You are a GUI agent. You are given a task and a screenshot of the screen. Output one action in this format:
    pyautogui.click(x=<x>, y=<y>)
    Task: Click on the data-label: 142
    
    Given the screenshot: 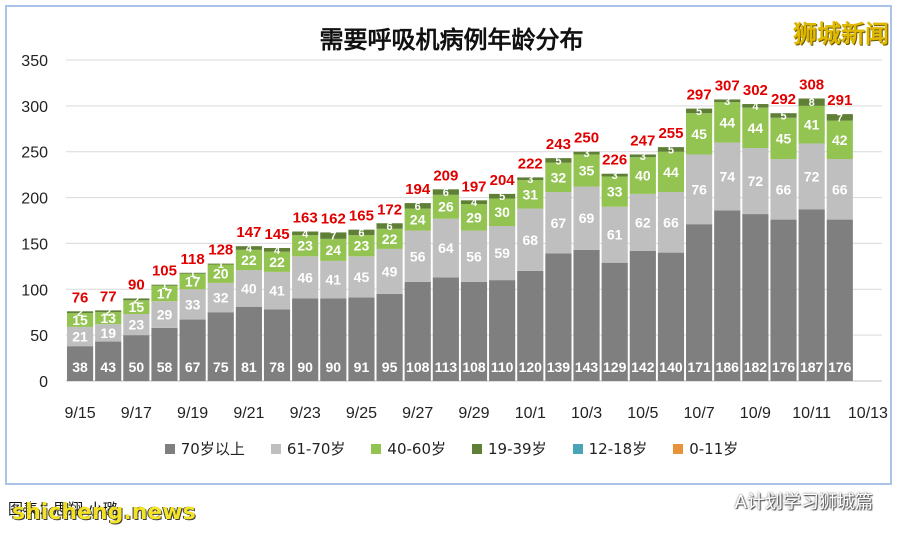 What is the action you would take?
    pyautogui.click(x=643, y=367)
    